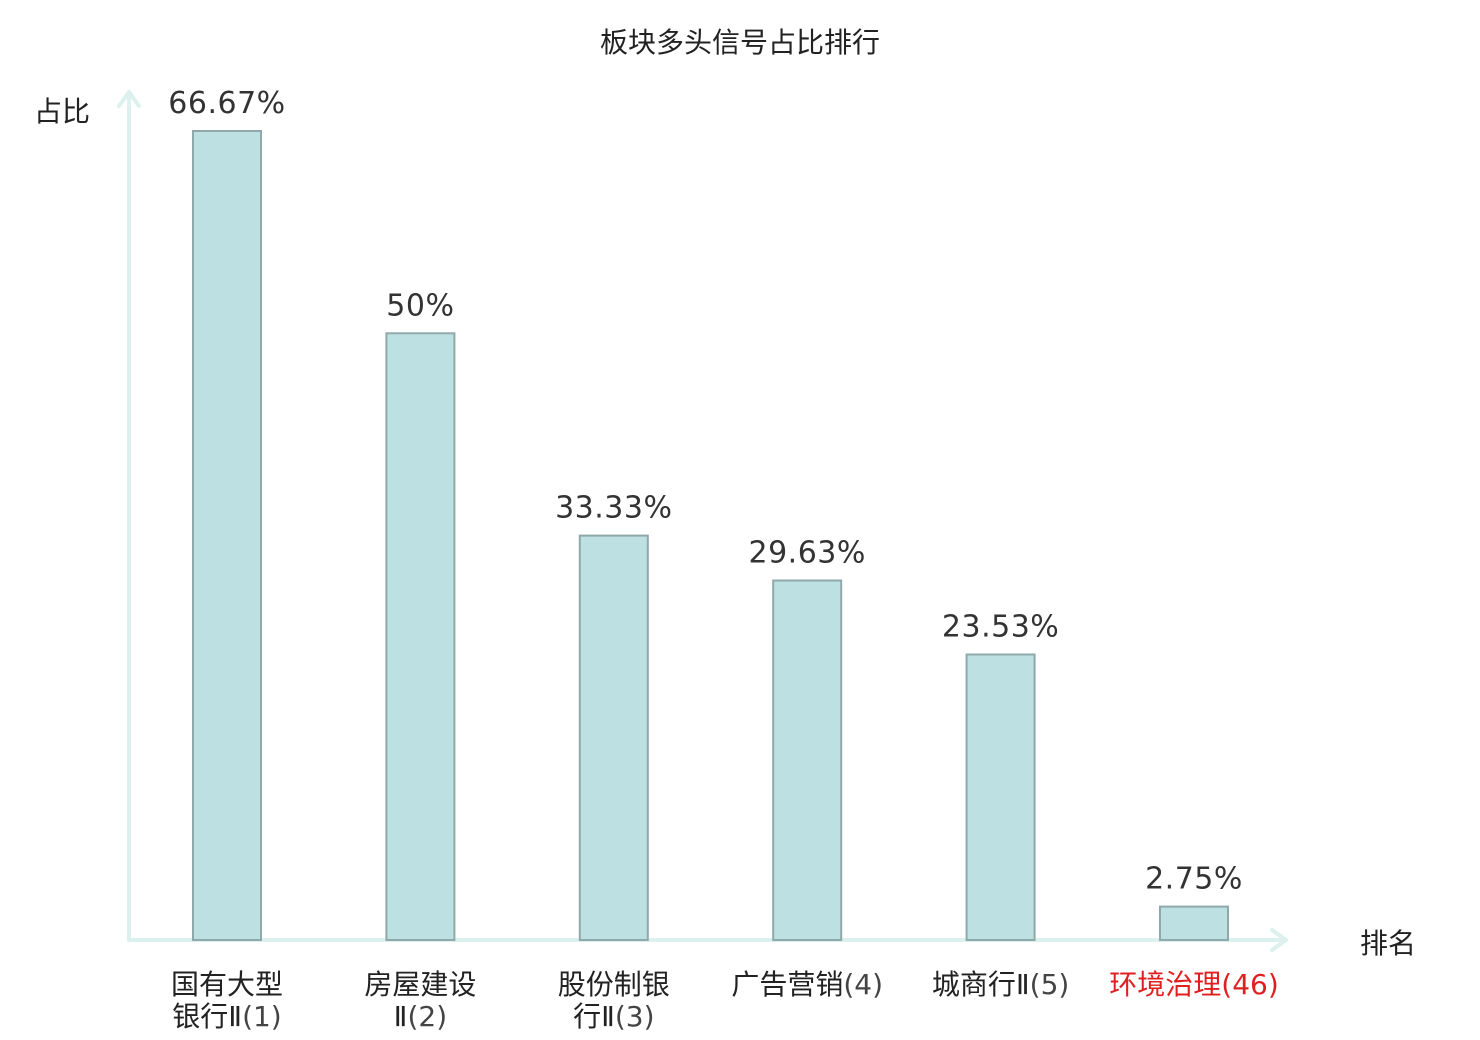 The height and width of the screenshot is (1040, 1480). I want to click on data-label: 33.33%, so click(613, 508).